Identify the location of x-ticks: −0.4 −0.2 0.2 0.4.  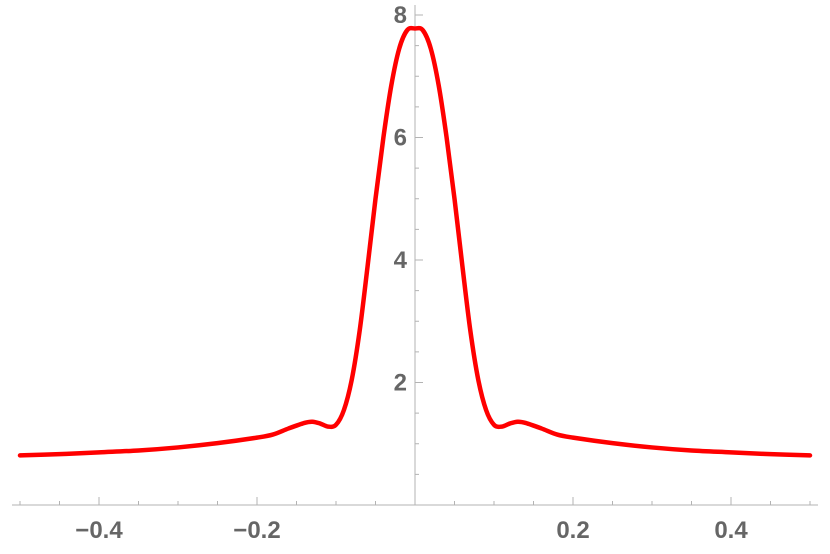
(411, 530).